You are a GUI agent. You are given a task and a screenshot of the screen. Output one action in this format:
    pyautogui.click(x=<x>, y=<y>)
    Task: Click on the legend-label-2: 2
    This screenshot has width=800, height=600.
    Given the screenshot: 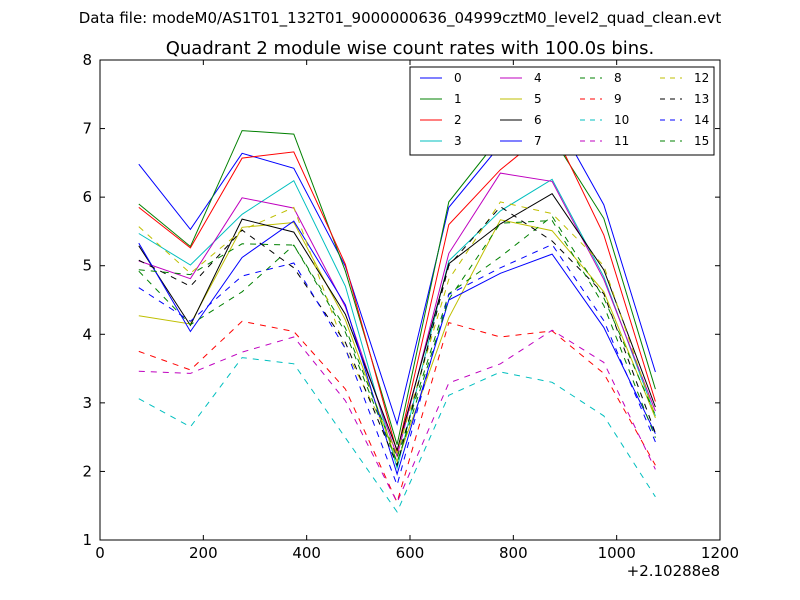 What is the action you would take?
    pyautogui.click(x=458, y=120)
    